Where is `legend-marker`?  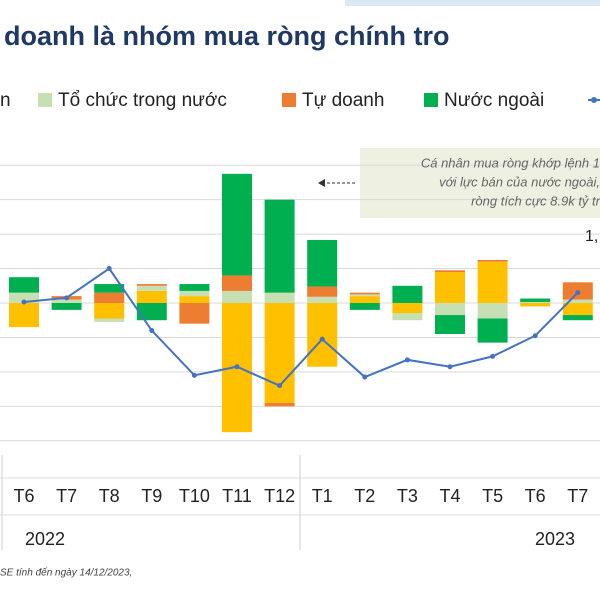
legend-marker is located at coordinates (594, 100).